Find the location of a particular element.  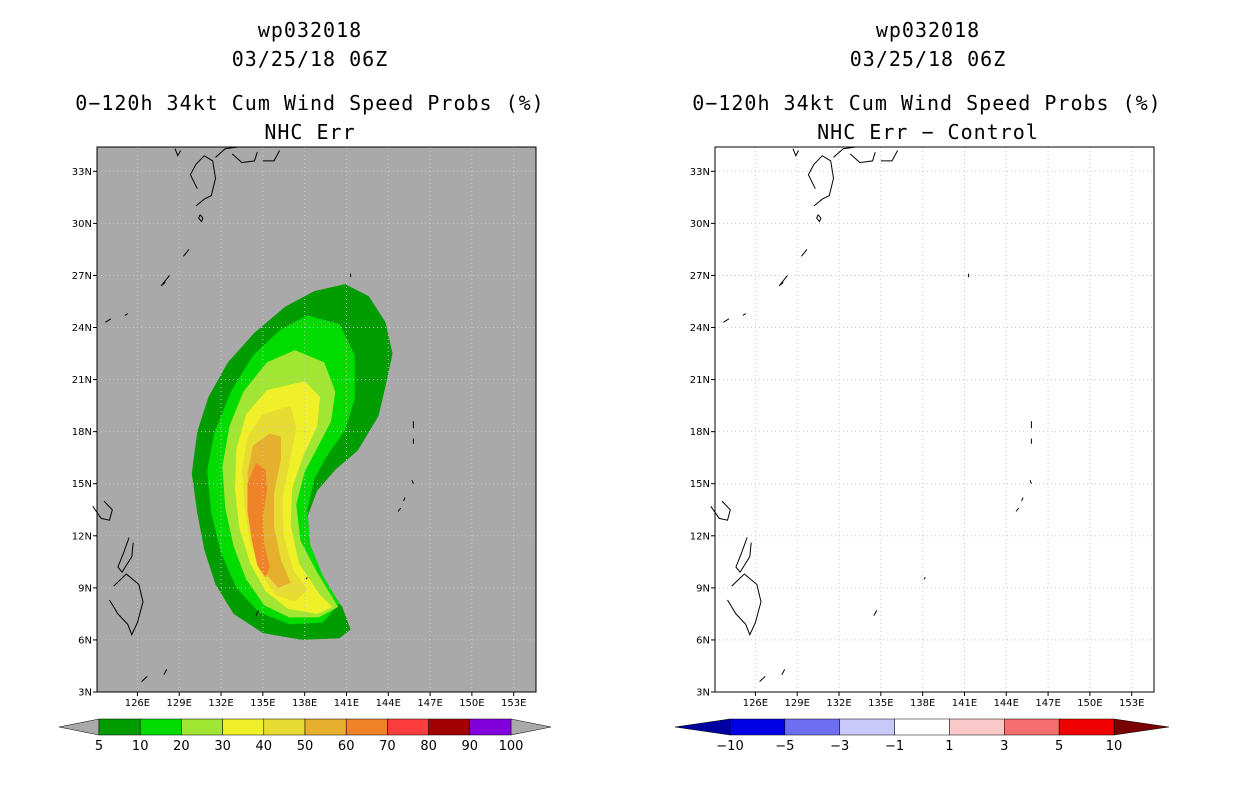

colorbar-label: −3 is located at coordinates (839, 746).